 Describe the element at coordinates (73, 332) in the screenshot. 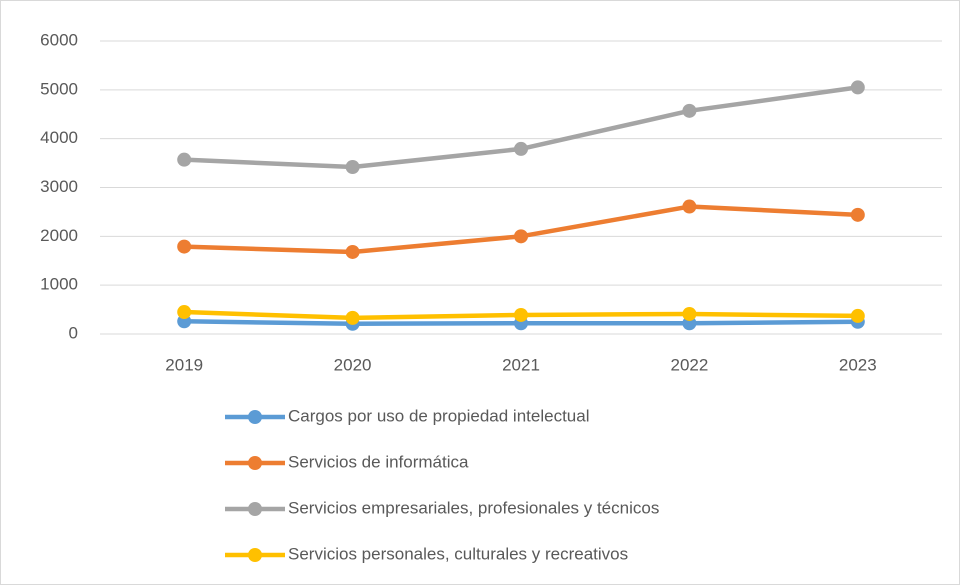

I see `y-tick-label: 0` at that location.